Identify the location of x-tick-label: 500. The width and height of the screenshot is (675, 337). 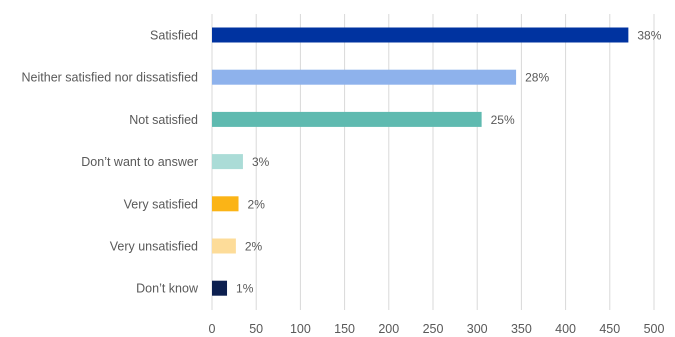
(654, 329).